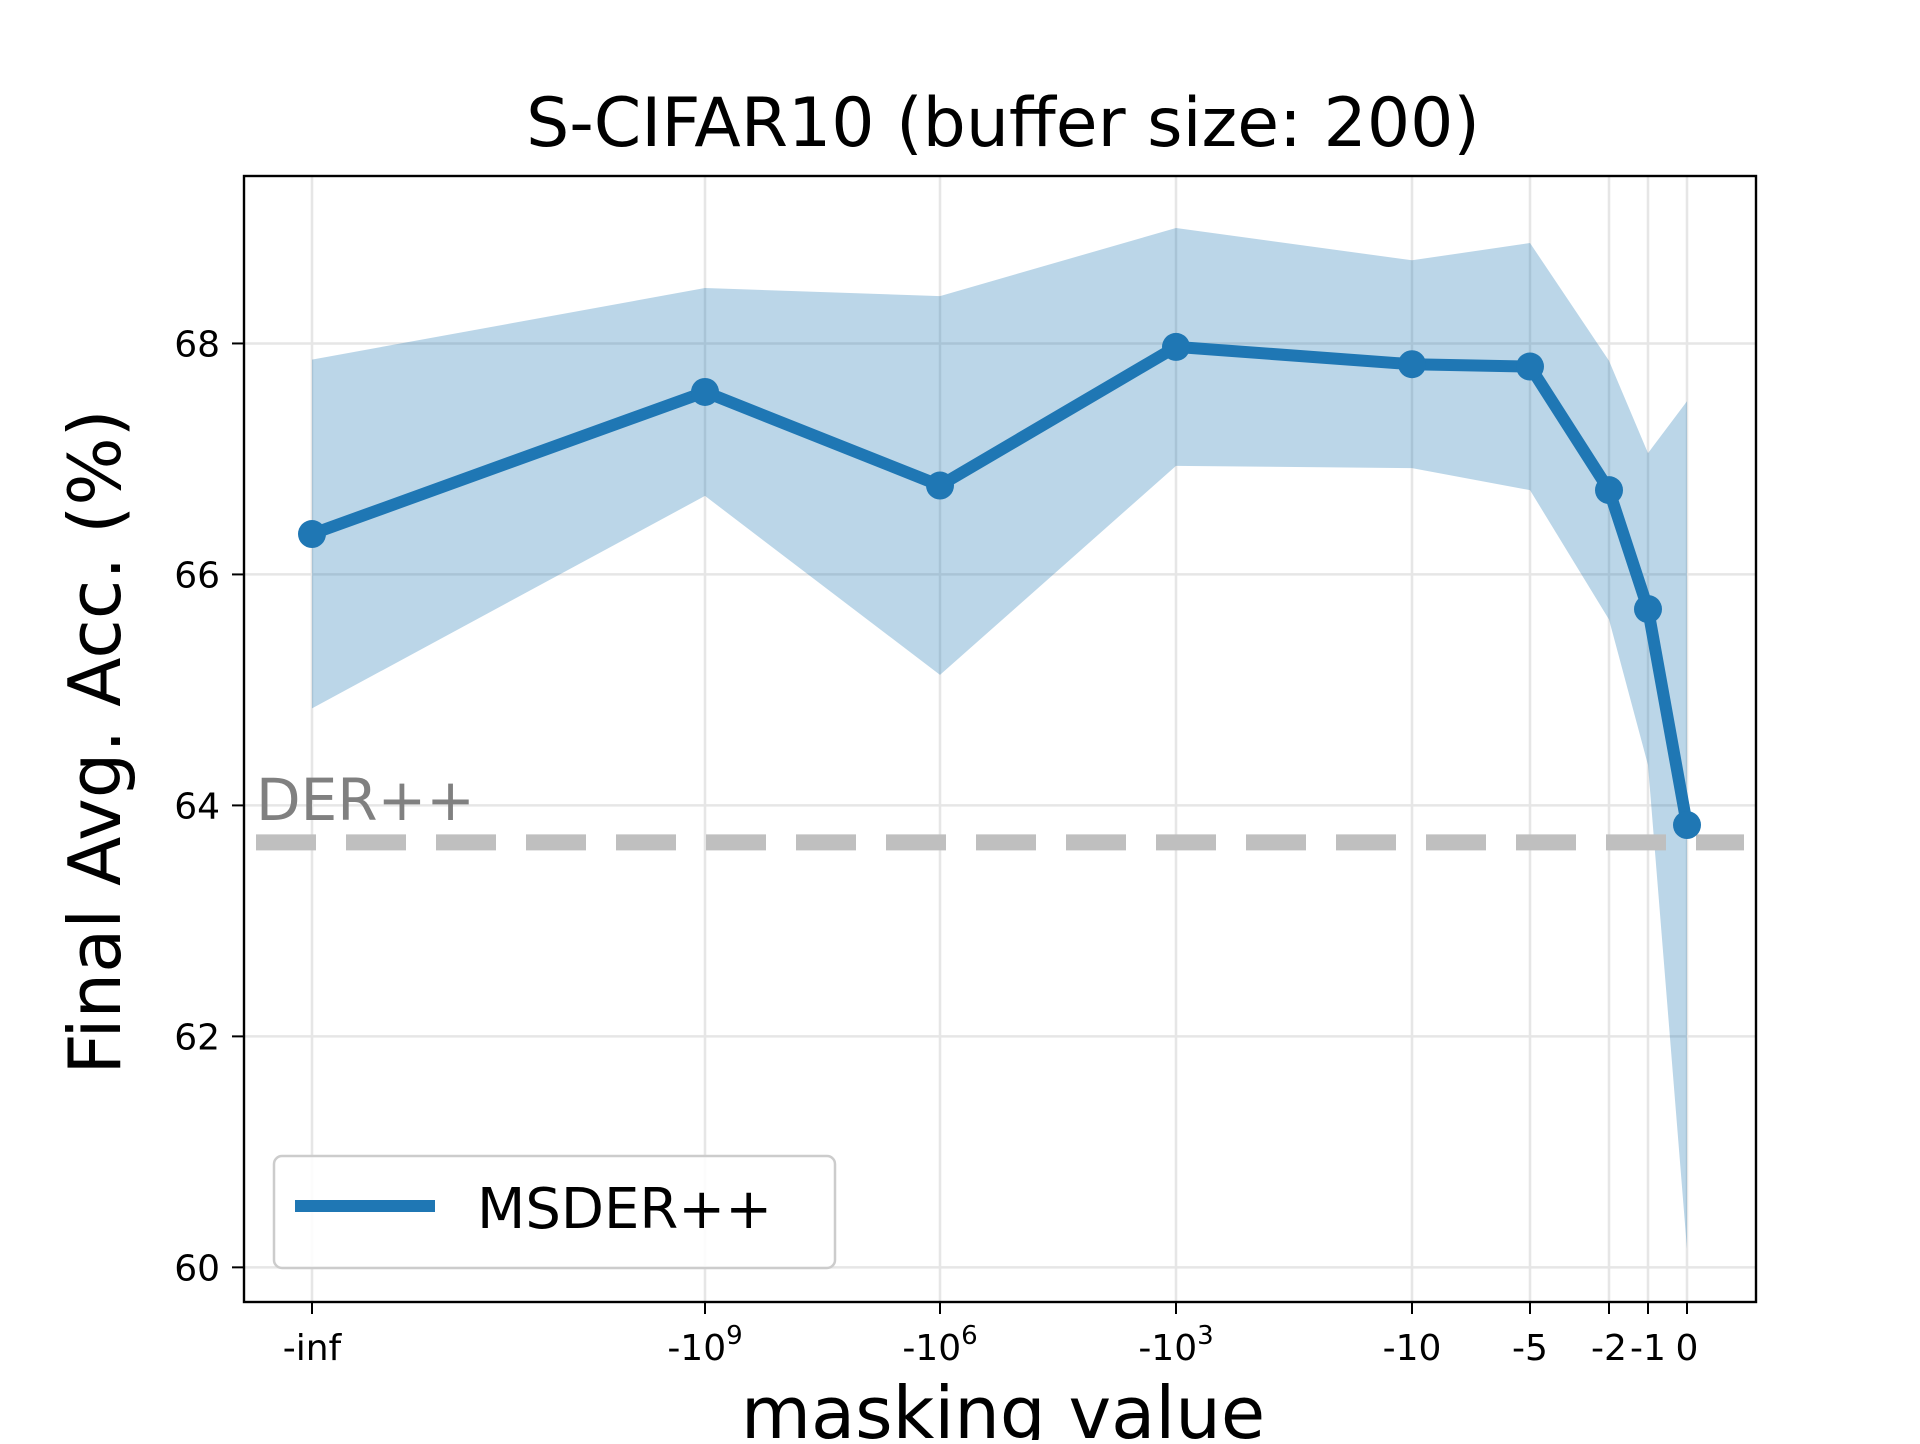 Image resolution: width=1920 pixels, height=1444 pixels. I want to click on y-tick-label: 60, so click(197, 1268).